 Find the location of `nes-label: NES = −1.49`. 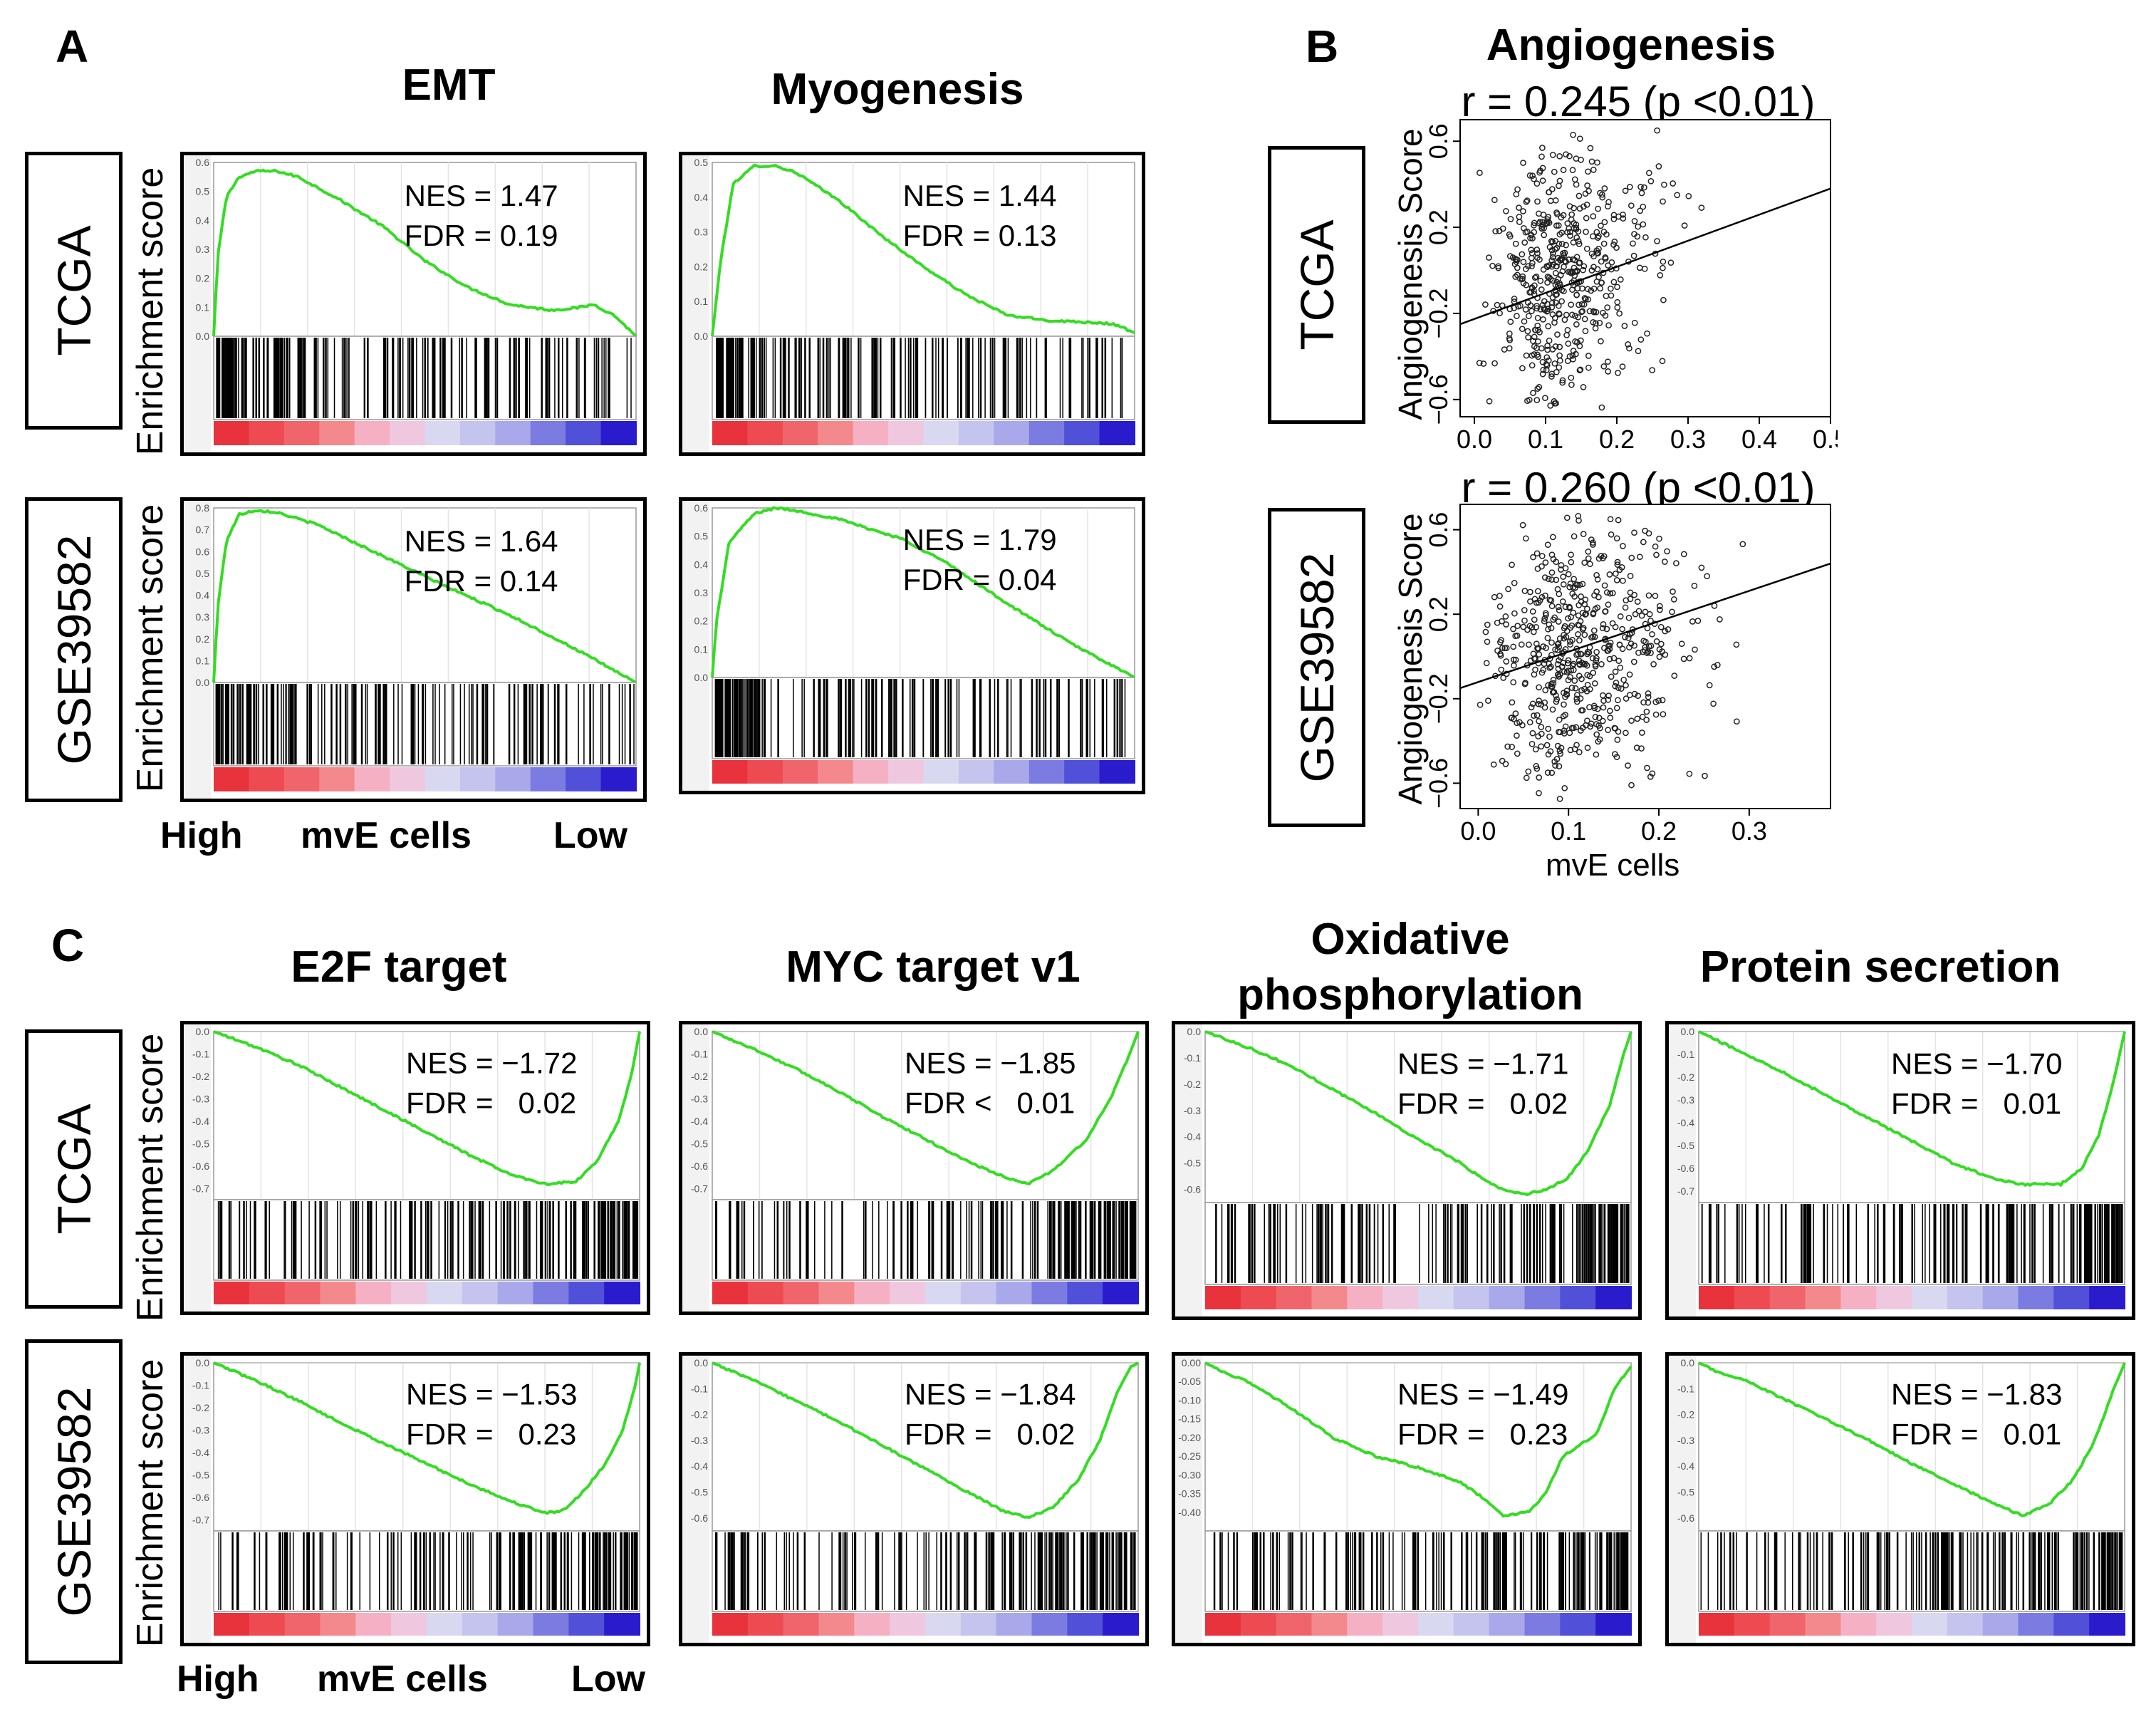

nes-label: NES = −1.49 is located at coordinates (1483, 1394).